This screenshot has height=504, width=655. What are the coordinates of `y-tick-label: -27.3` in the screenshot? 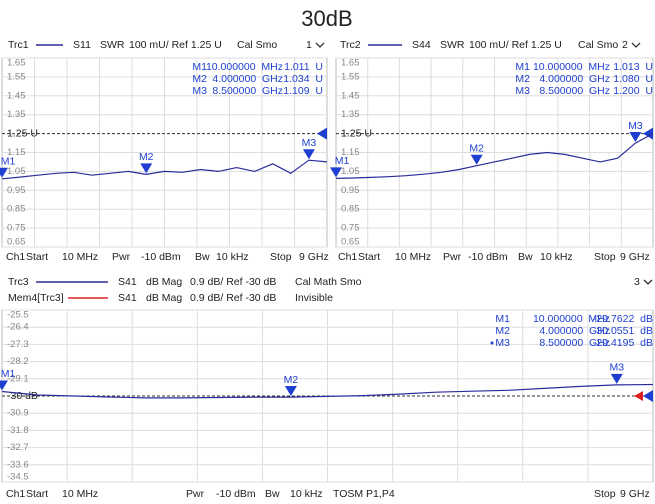 It's located at (18, 344).